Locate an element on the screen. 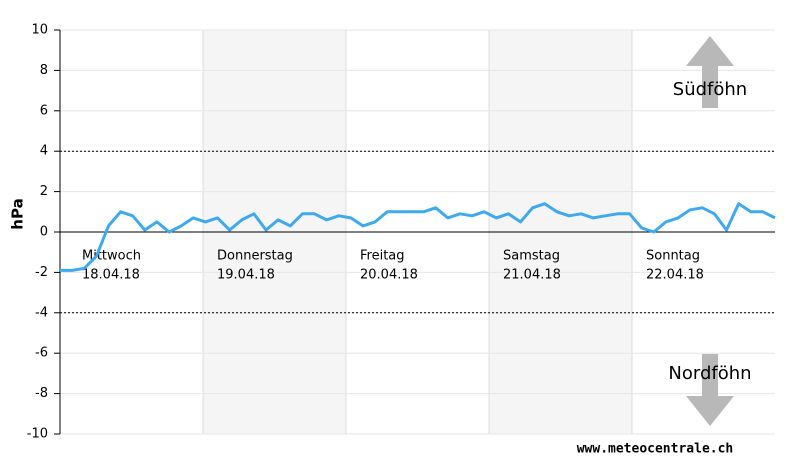  day-name: Freitag is located at coordinates (382, 256).